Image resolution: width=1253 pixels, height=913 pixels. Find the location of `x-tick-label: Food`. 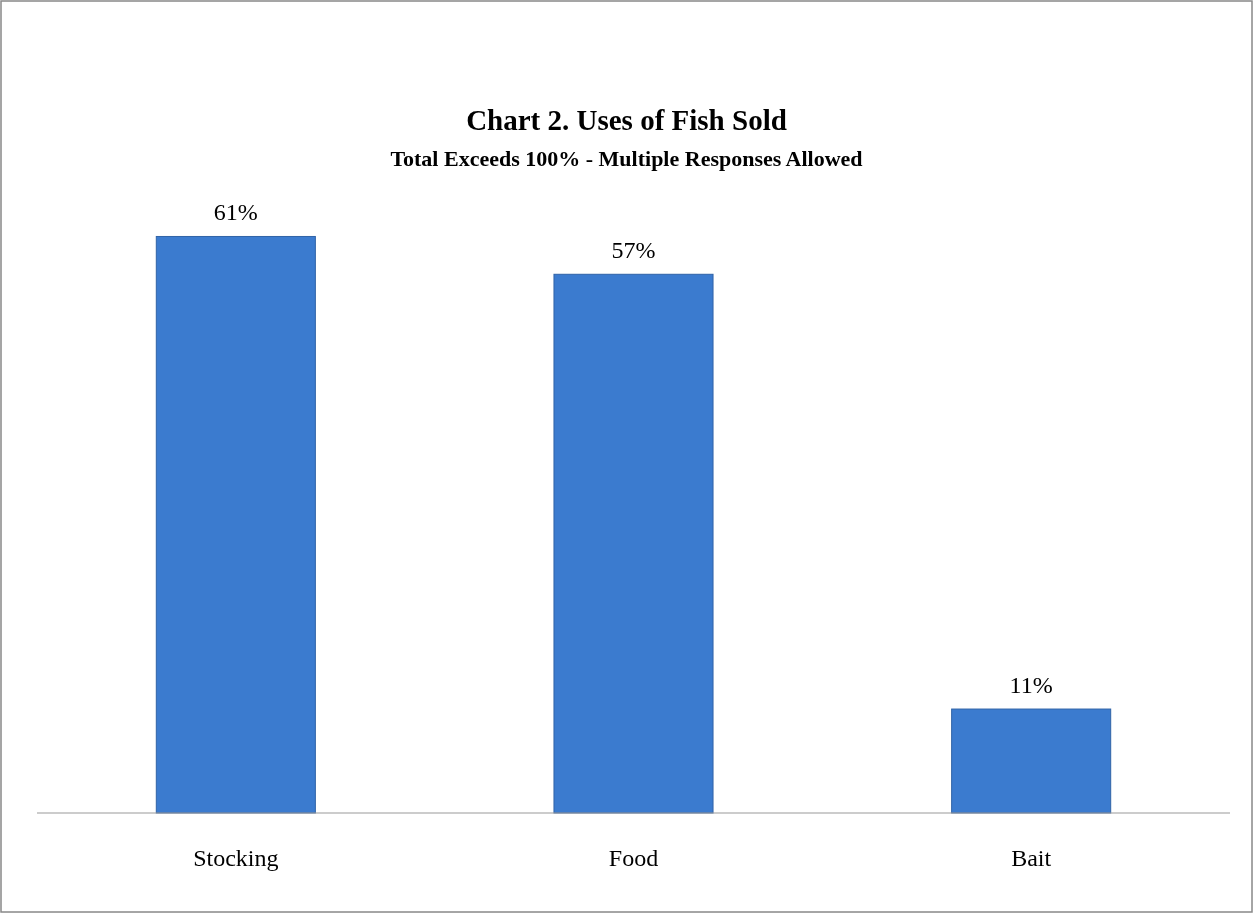

x-tick-label: Food is located at coordinates (633, 858).